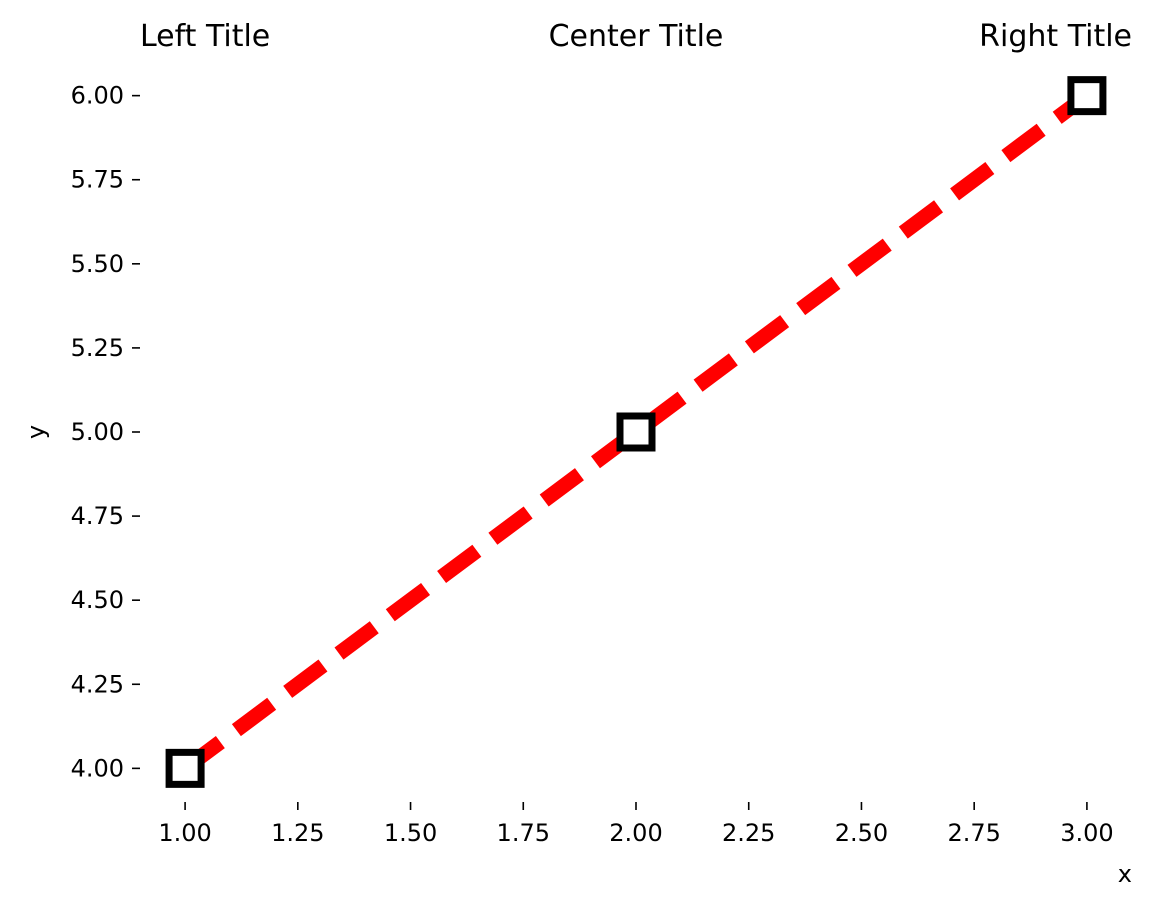 The height and width of the screenshot is (913, 1152). Describe the element at coordinates (410, 833) in the screenshot. I see `x-tick-label: 1.50` at that location.